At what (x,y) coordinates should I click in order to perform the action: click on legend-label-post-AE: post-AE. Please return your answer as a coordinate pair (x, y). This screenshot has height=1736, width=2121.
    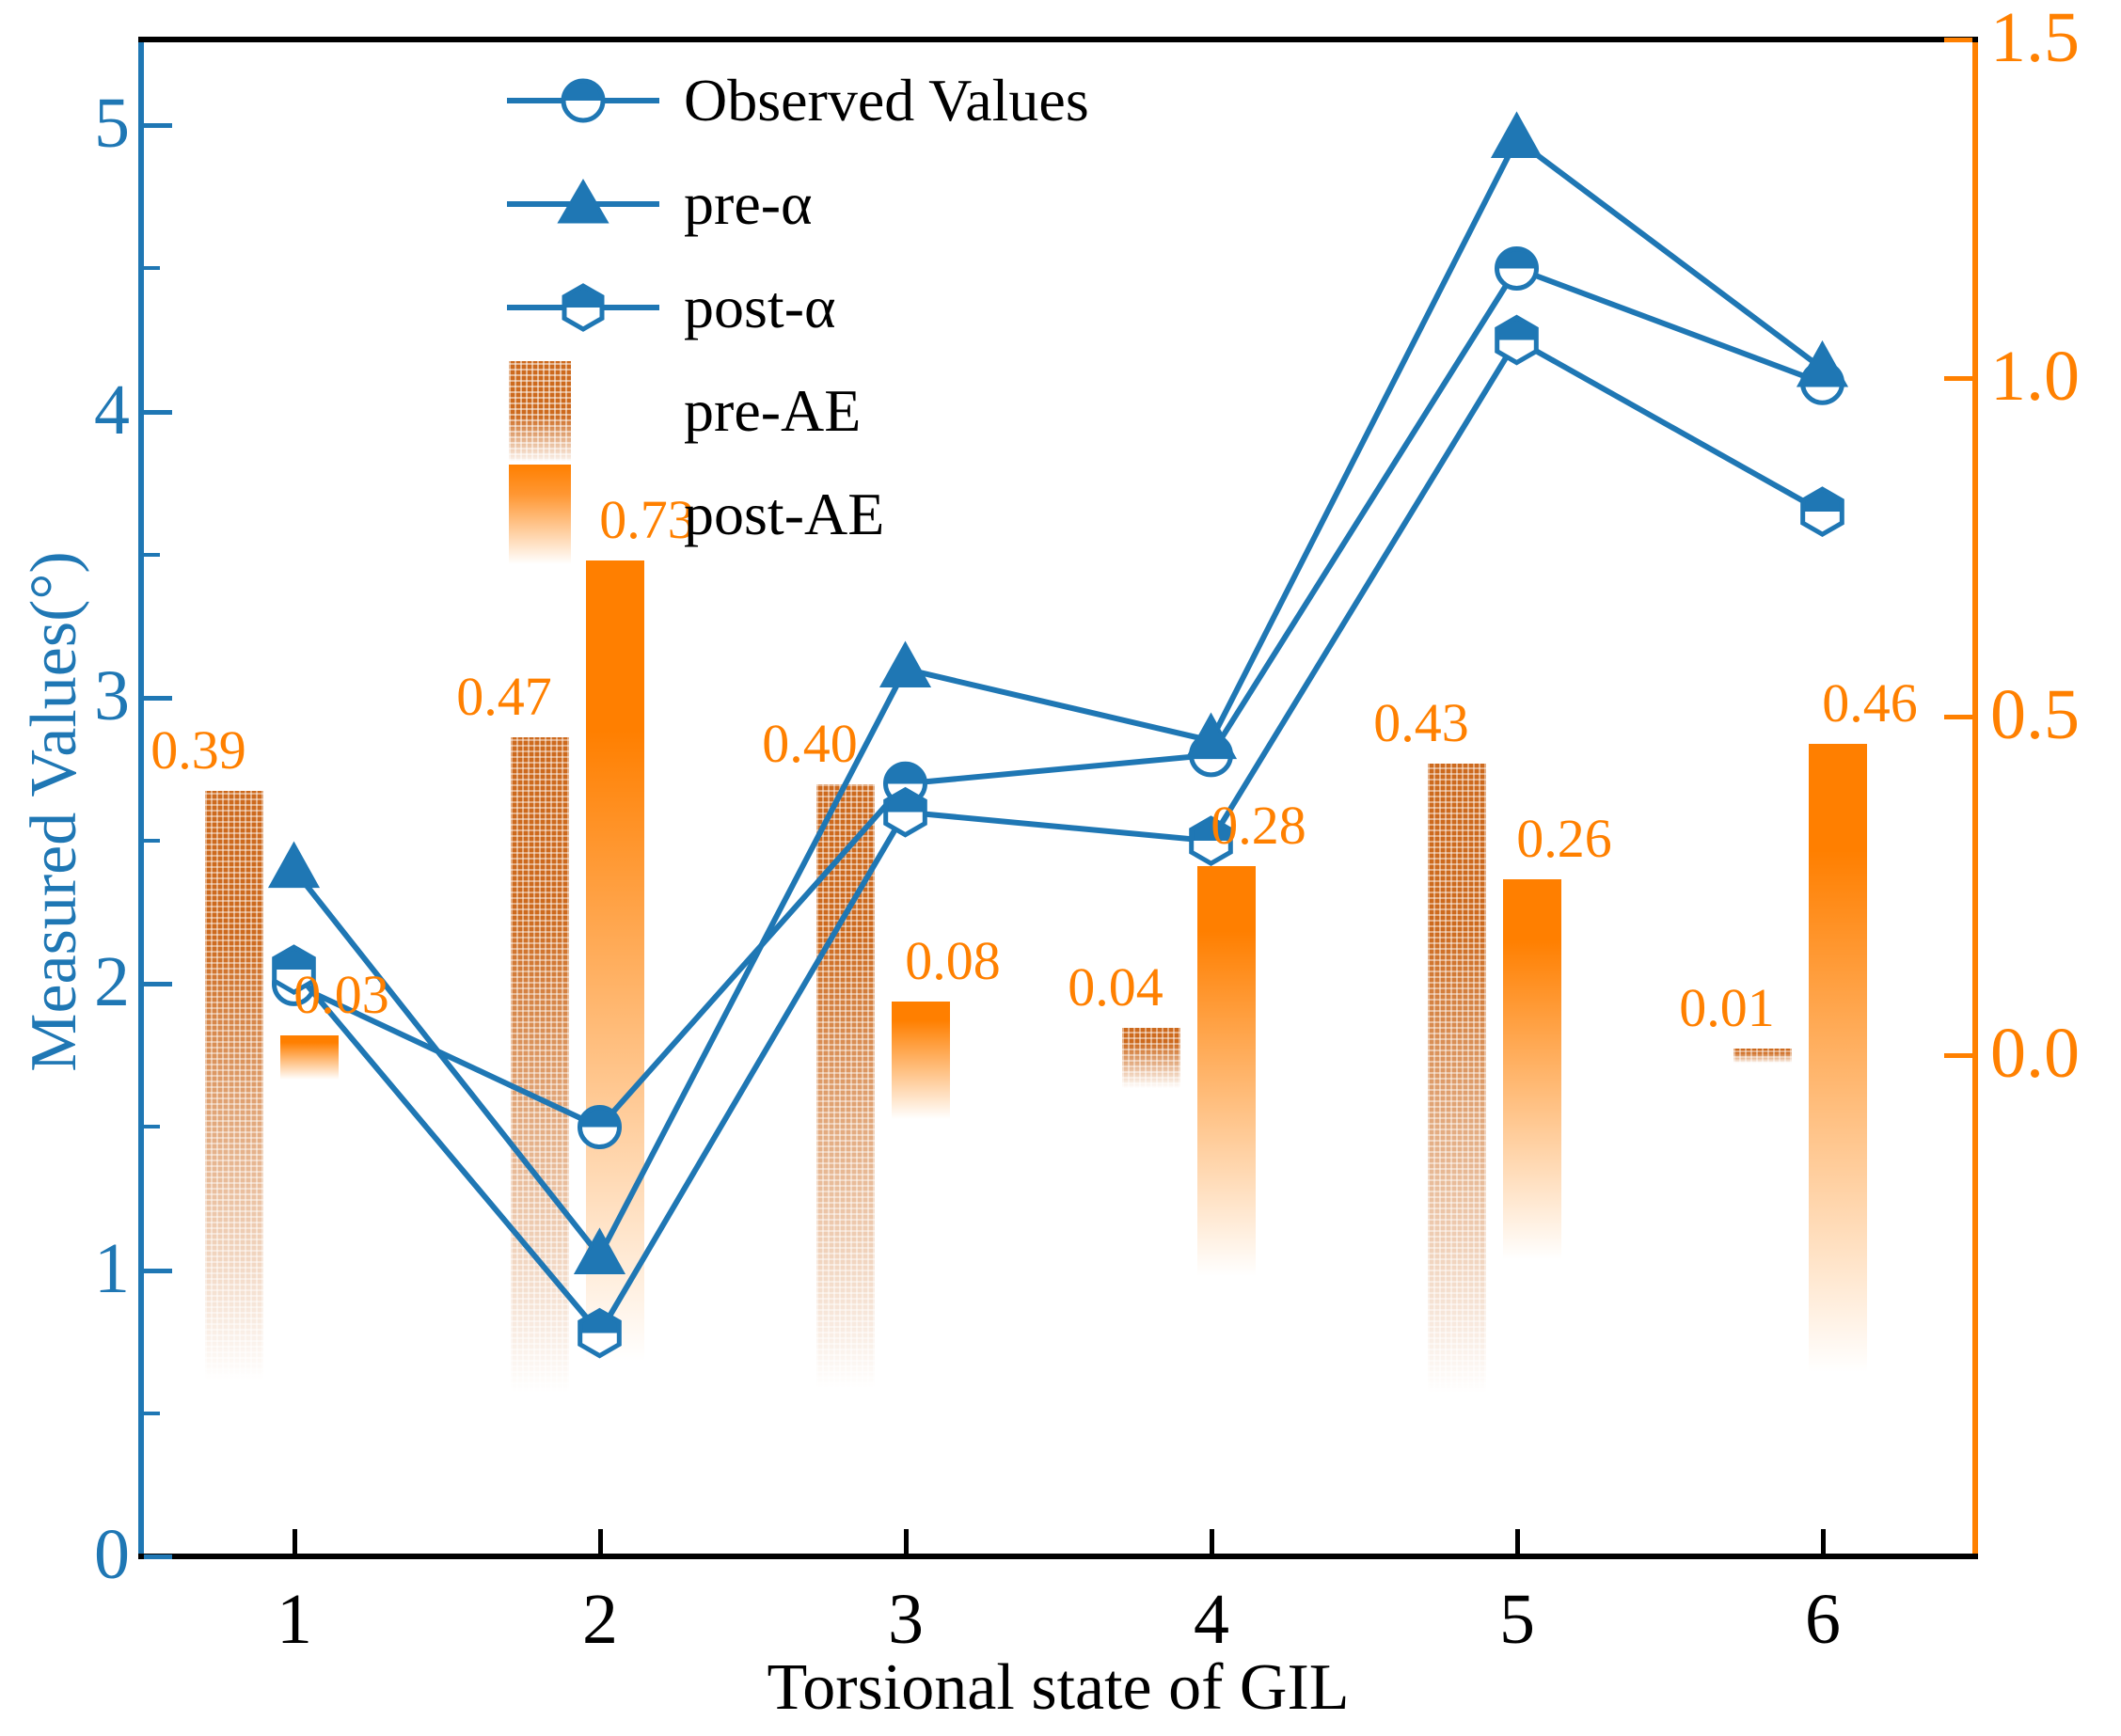
    Looking at the image, I should click on (784, 514).